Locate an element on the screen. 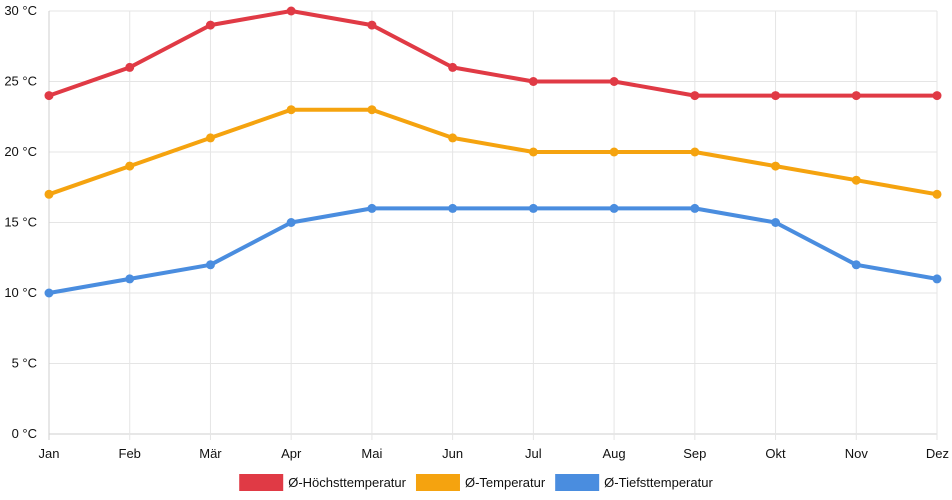  legend-label: Ø-Tiefsttemperatur is located at coordinates (658, 482).